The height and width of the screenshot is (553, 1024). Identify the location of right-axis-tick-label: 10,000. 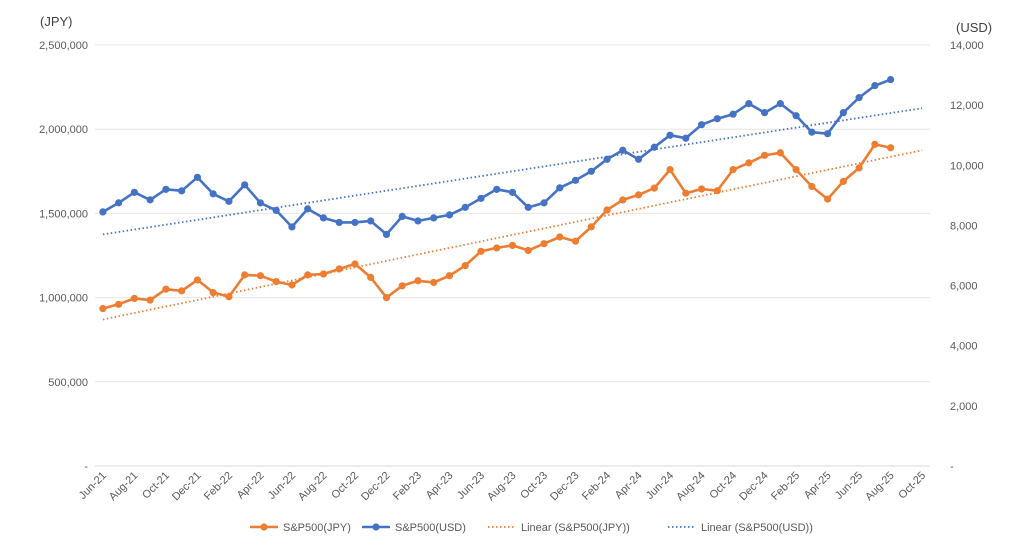
(967, 166).